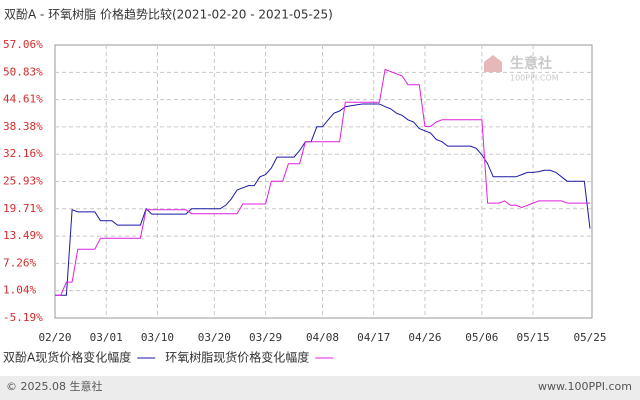 This screenshot has height=400, width=640. What do you see at coordinates (54, 337) in the screenshot?
I see `x-tick-label: 02/20` at bounding box center [54, 337].